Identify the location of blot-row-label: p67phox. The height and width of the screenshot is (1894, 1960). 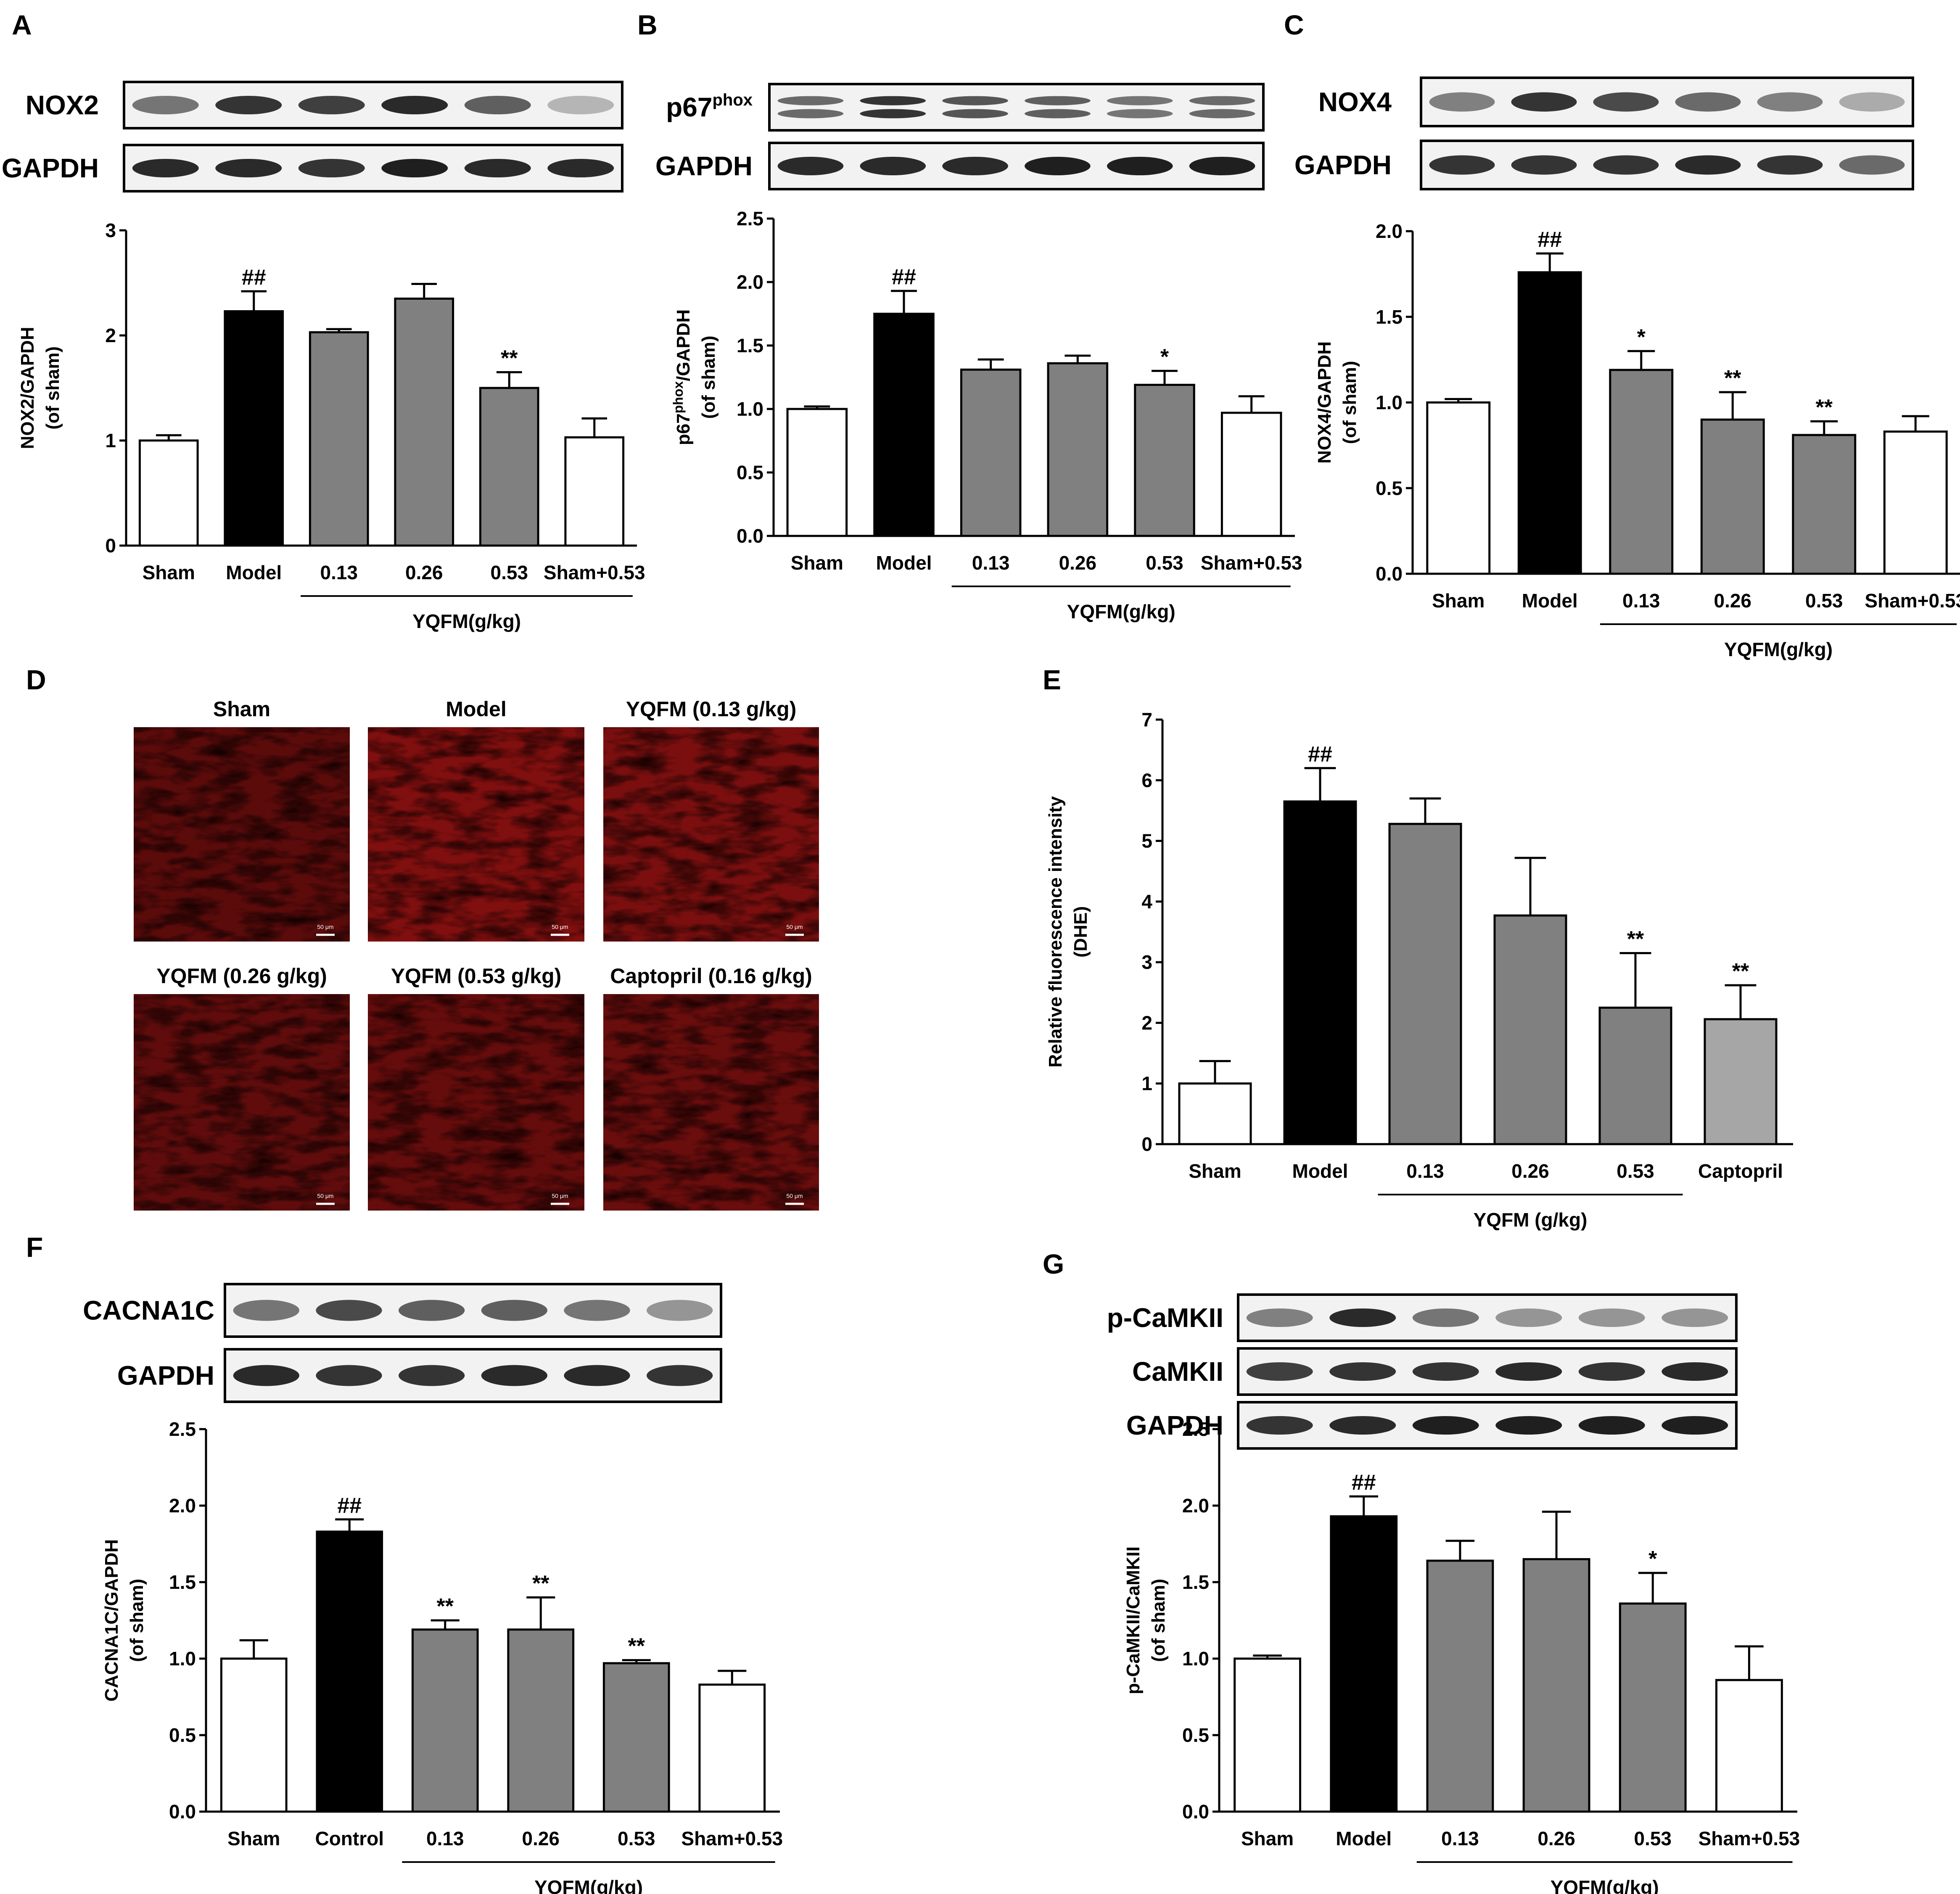
(709, 106).